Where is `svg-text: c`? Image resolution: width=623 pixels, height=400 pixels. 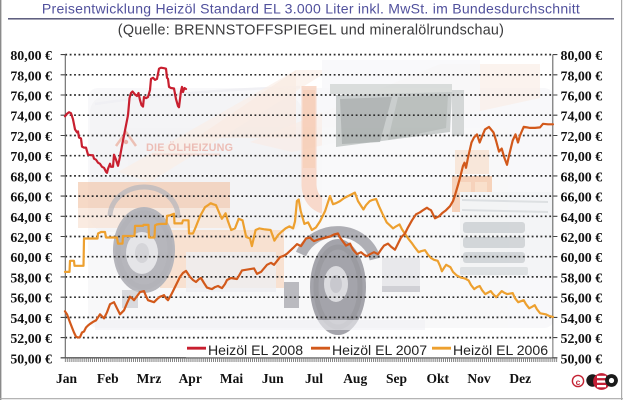 svg-text: c is located at coordinates (578, 382).